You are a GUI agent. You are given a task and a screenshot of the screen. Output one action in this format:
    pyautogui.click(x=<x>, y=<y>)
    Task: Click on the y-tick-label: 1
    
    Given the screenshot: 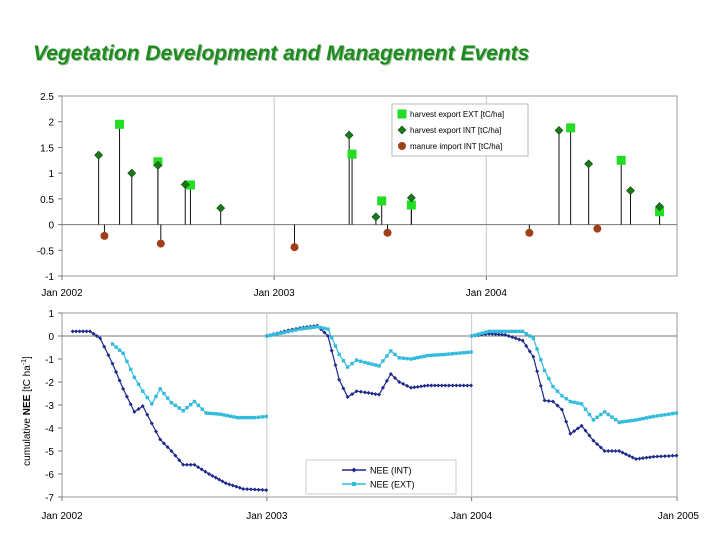 What is the action you would take?
    pyautogui.click(x=51, y=314)
    